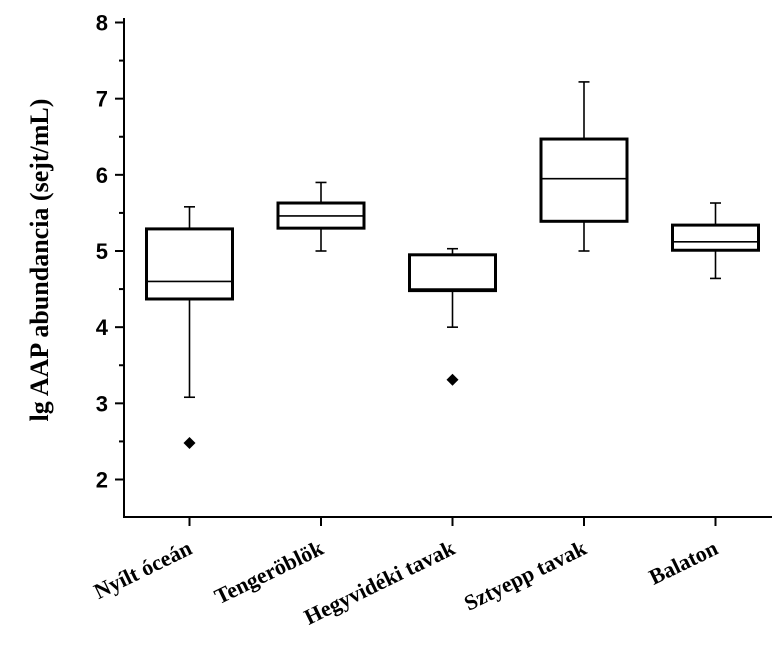  What do you see at coordinates (102, 327) in the screenshot?
I see `y-tick-label: 4` at bounding box center [102, 327].